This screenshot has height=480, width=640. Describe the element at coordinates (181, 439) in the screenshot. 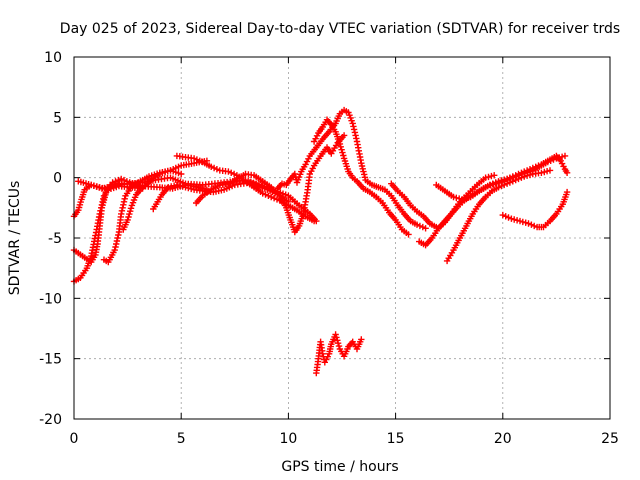

I see `x-tick-label: 5` at that location.